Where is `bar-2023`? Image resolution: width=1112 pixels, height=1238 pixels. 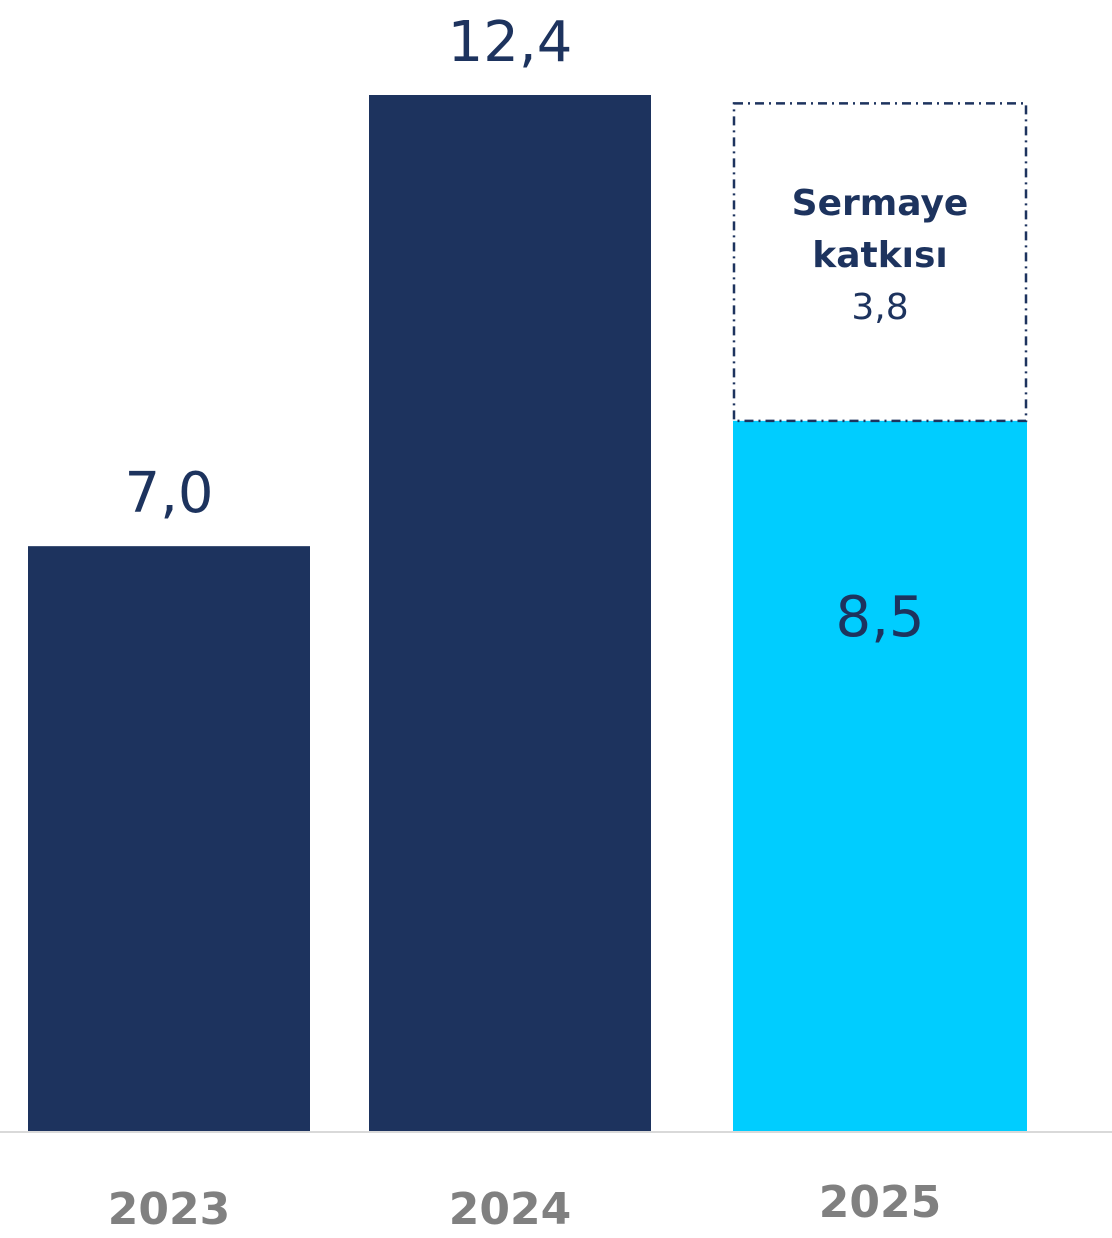 bar-2023 is located at coordinates (169, 838).